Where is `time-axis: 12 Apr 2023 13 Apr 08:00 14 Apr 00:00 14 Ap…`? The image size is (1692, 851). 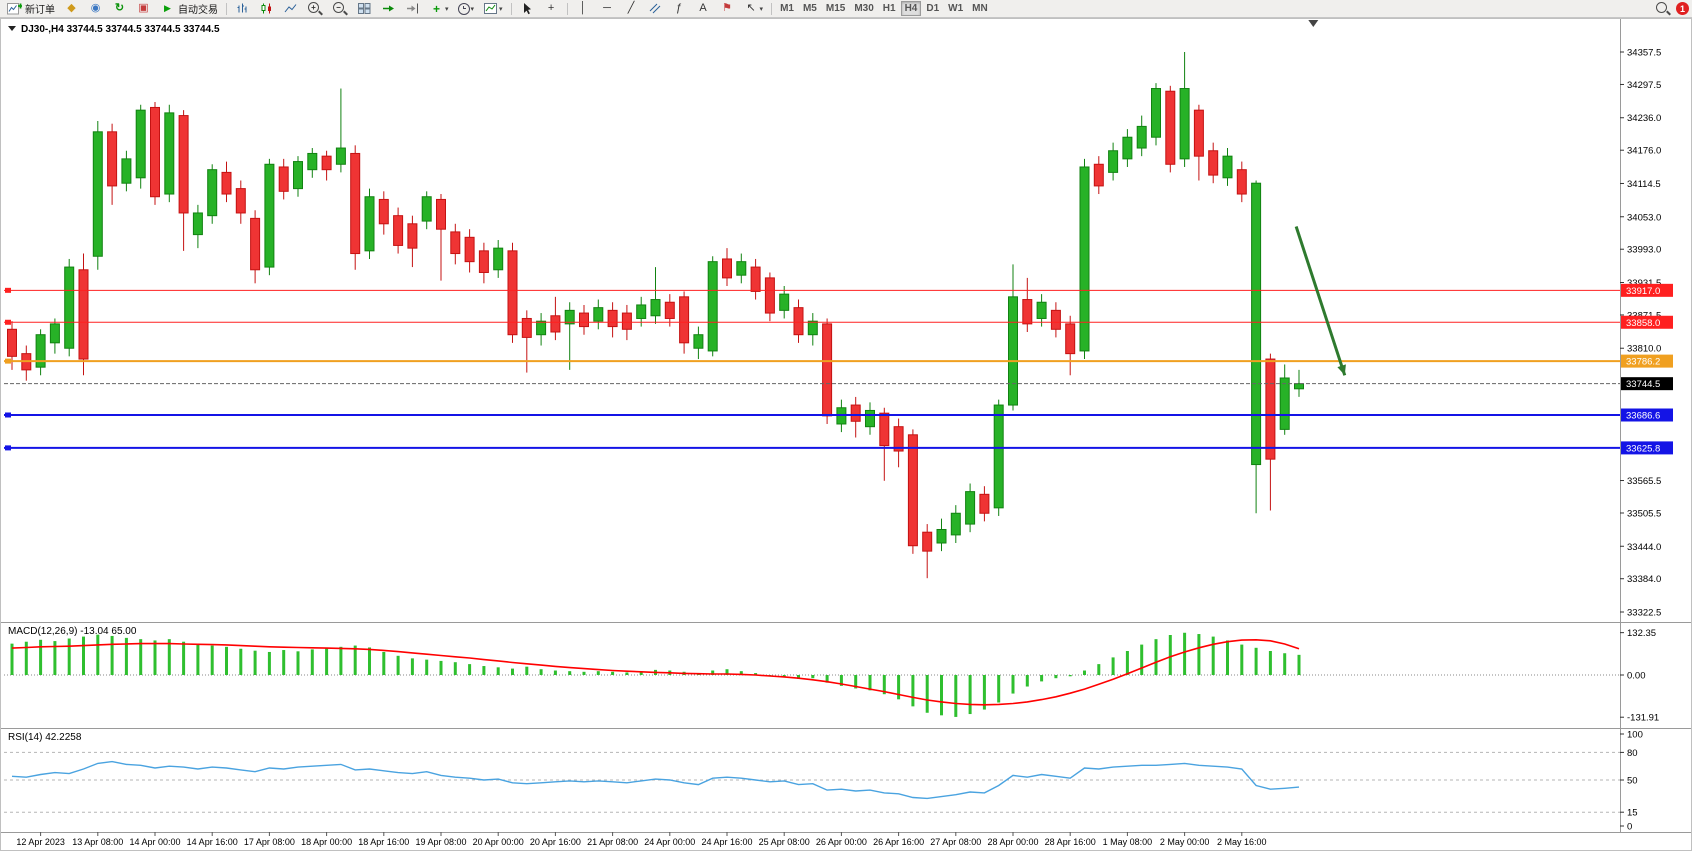 time-axis: 12 Apr 2023 13 Apr 08:00 14 Apr 00:00 14 Ap… is located at coordinates (641, 839).